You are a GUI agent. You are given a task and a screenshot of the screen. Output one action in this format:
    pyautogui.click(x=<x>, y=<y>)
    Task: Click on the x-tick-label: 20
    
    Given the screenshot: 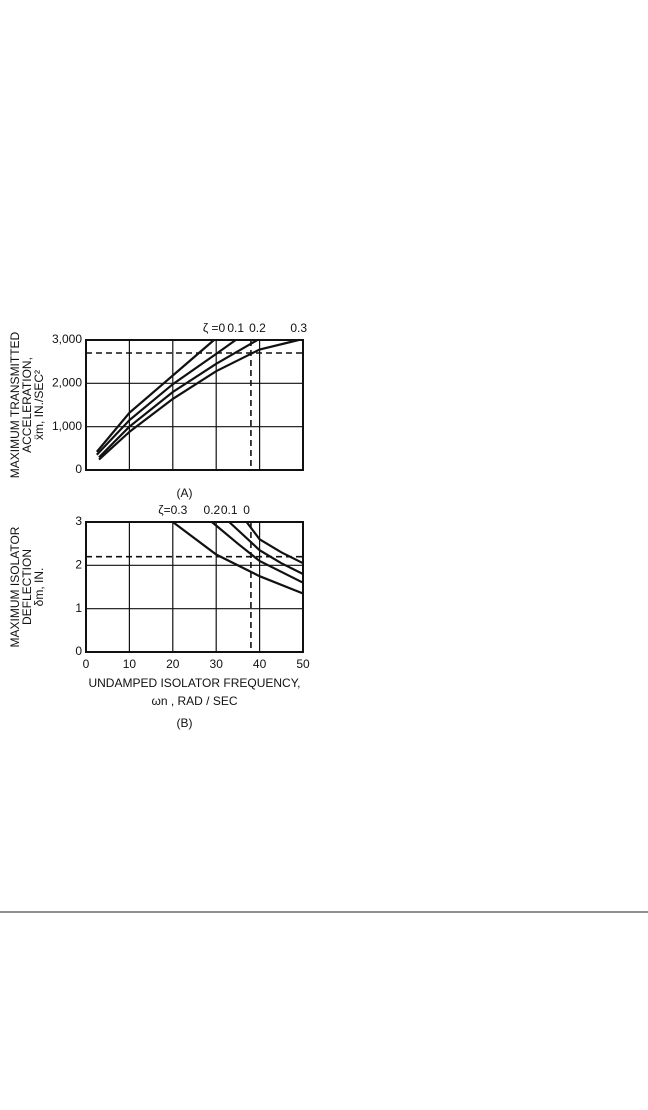 What is the action you would take?
    pyautogui.click(x=173, y=664)
    